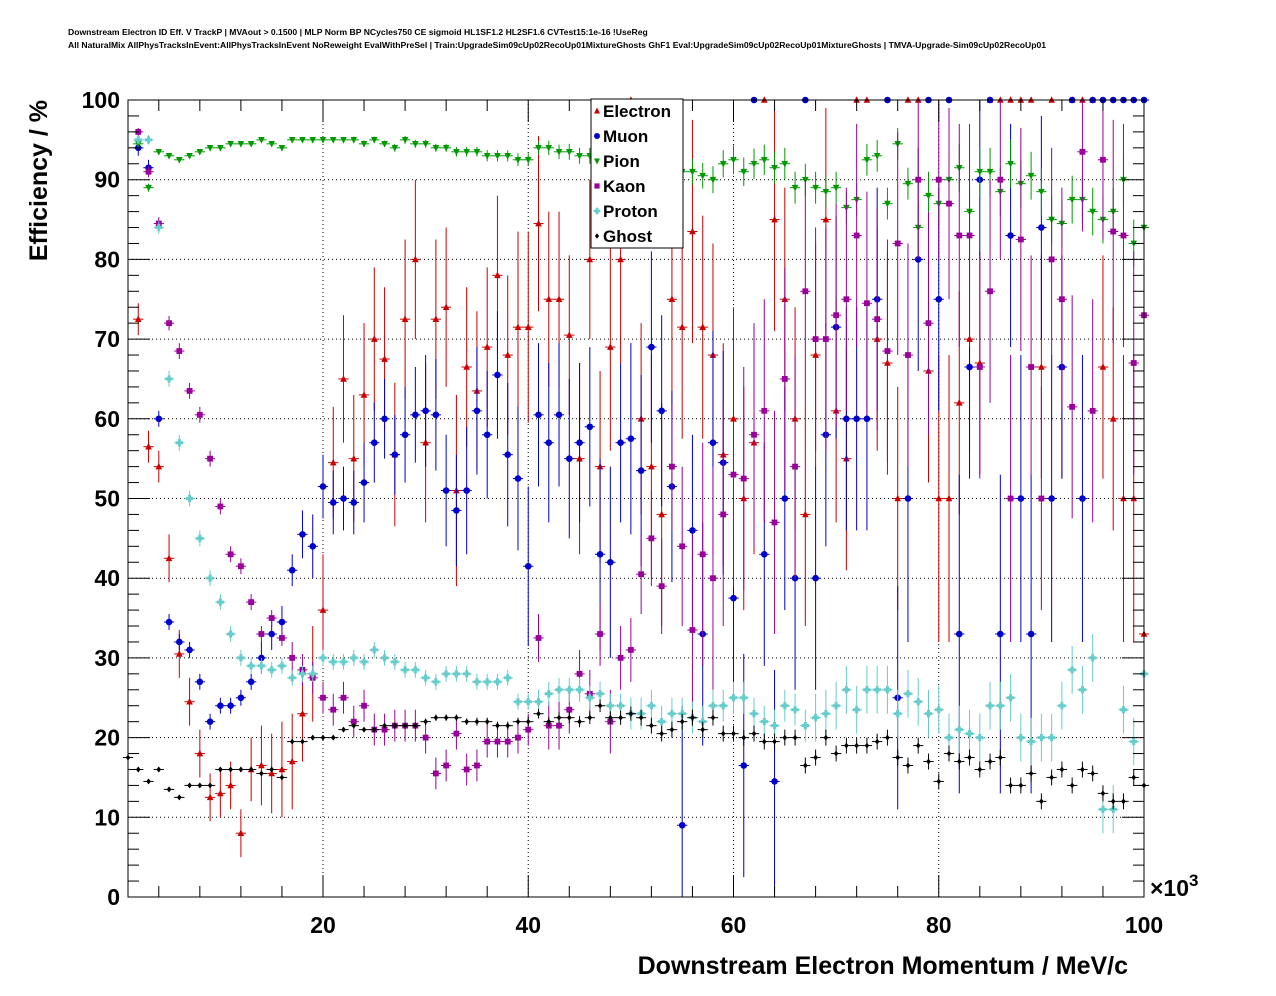 This screenshot has width=1276, height=996. I want to click on x-axis-multiplier-base: ×10, so click(1169, 888).